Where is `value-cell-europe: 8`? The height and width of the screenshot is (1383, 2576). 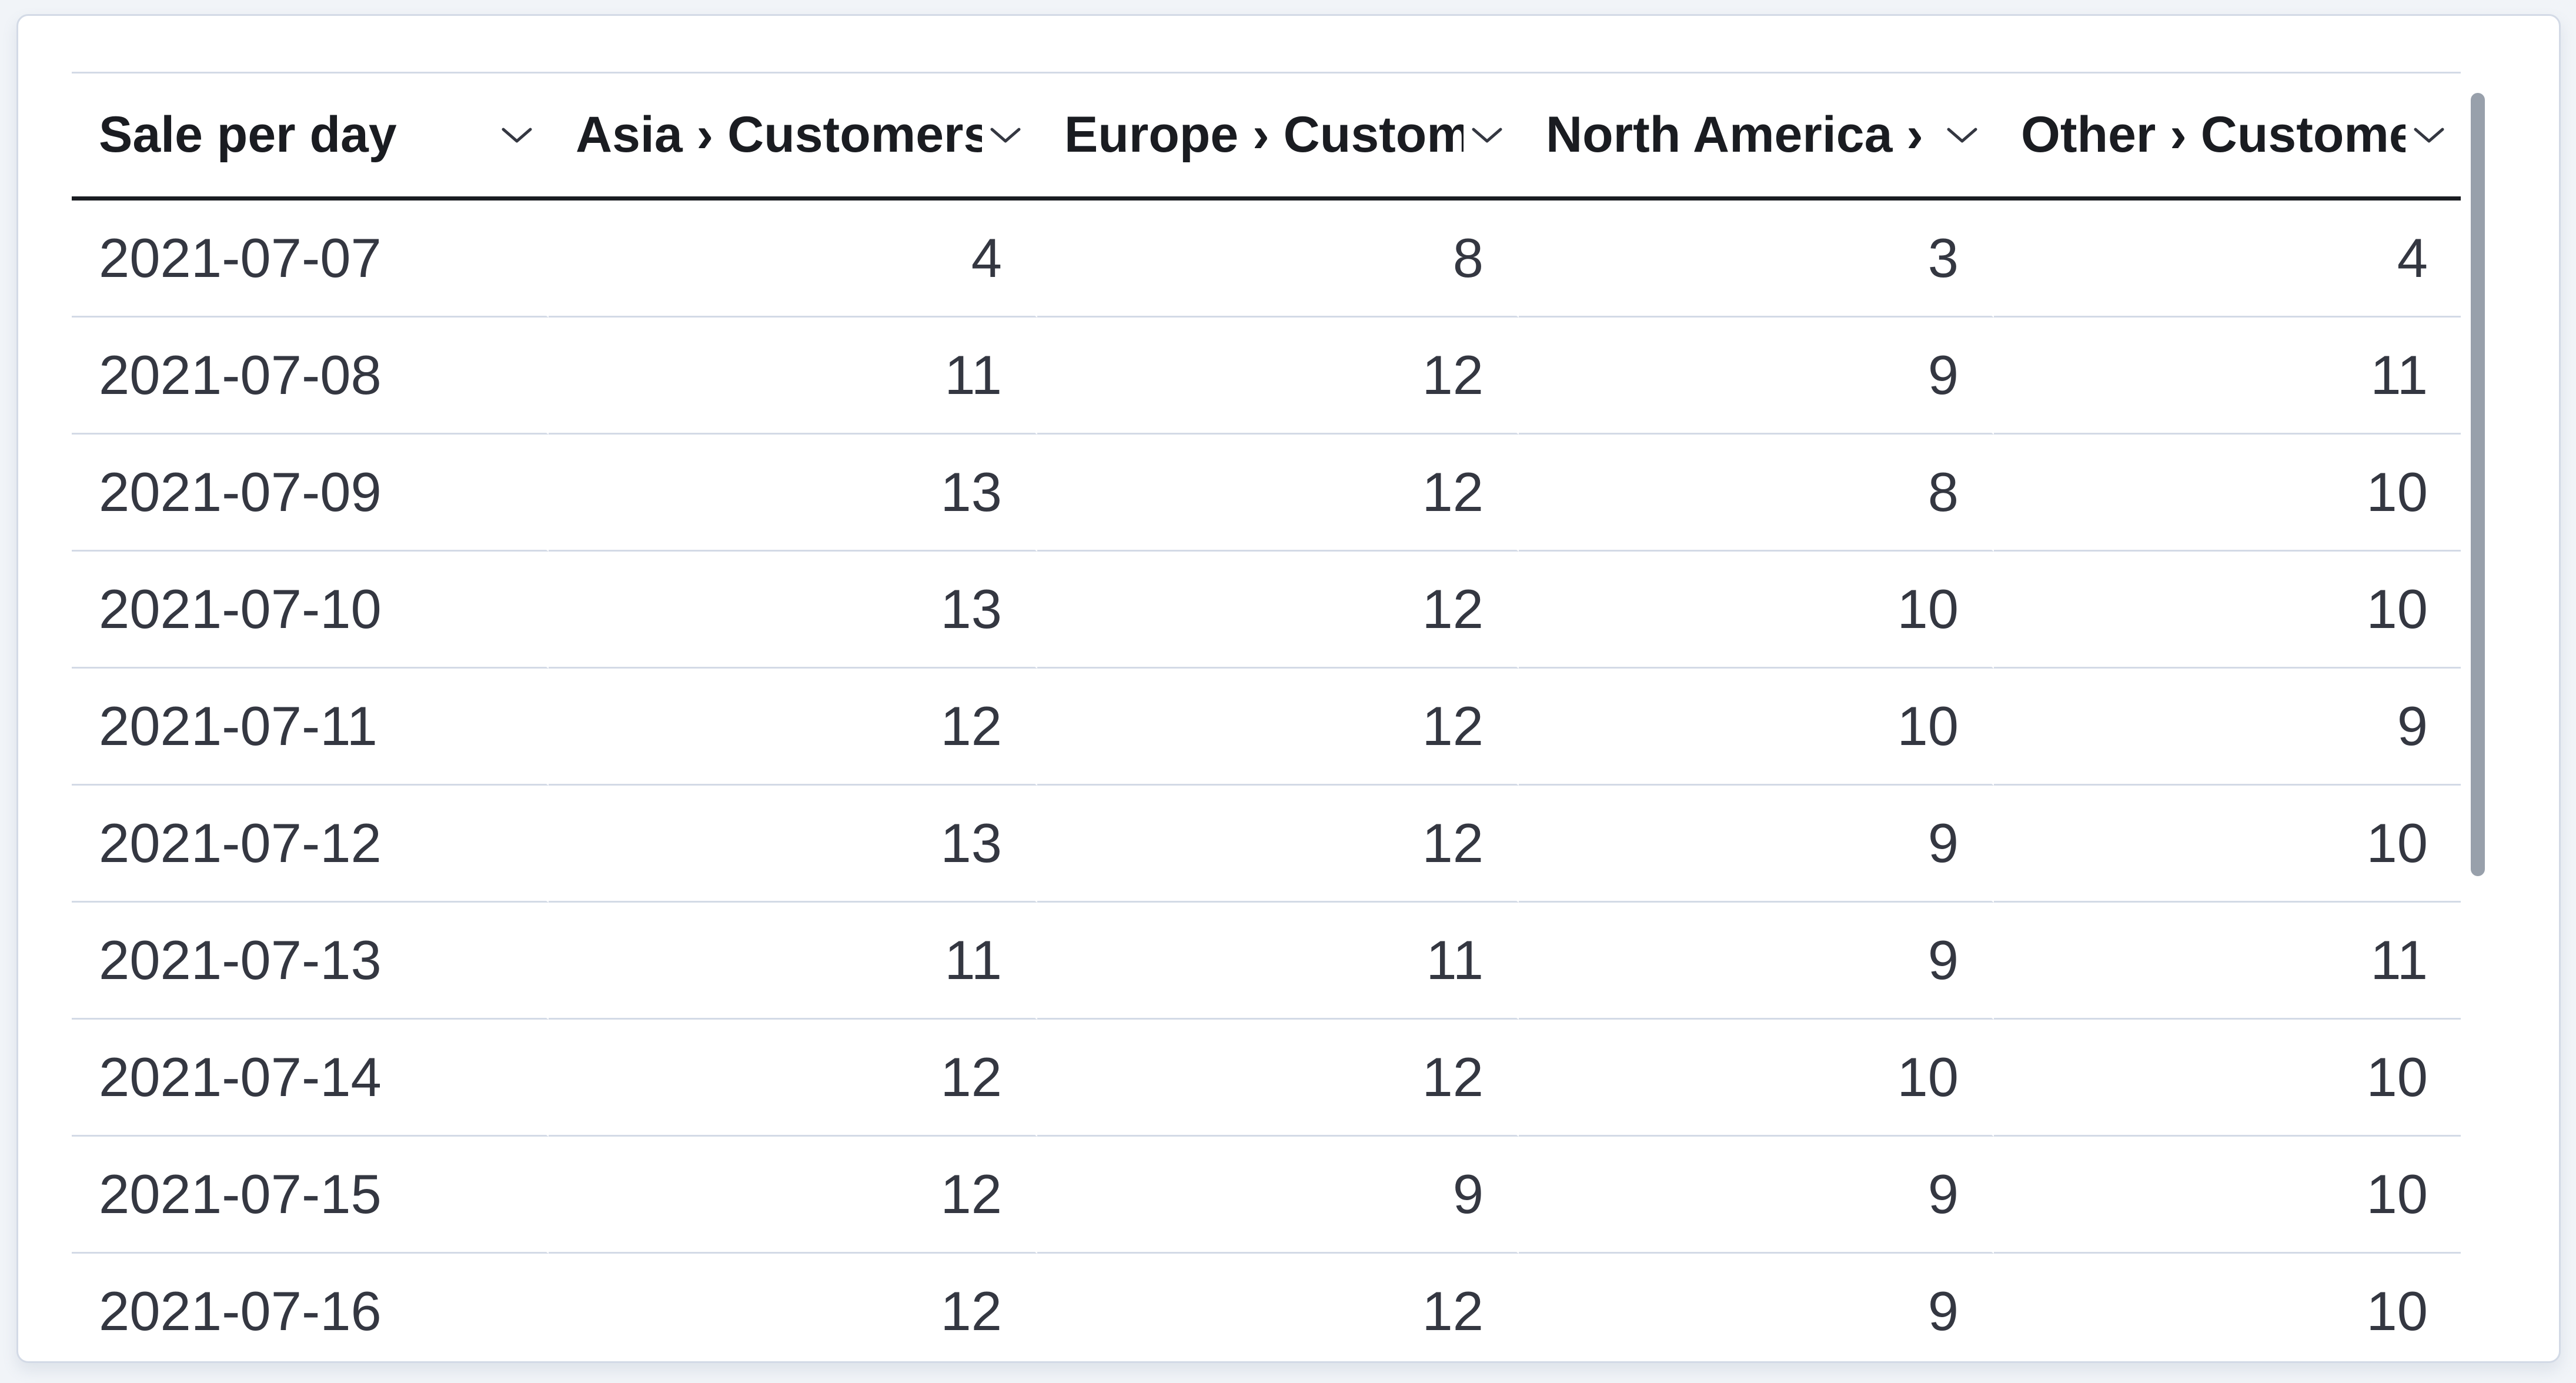
value-cell-europe: 8 is located at coordinates (1278, 259).